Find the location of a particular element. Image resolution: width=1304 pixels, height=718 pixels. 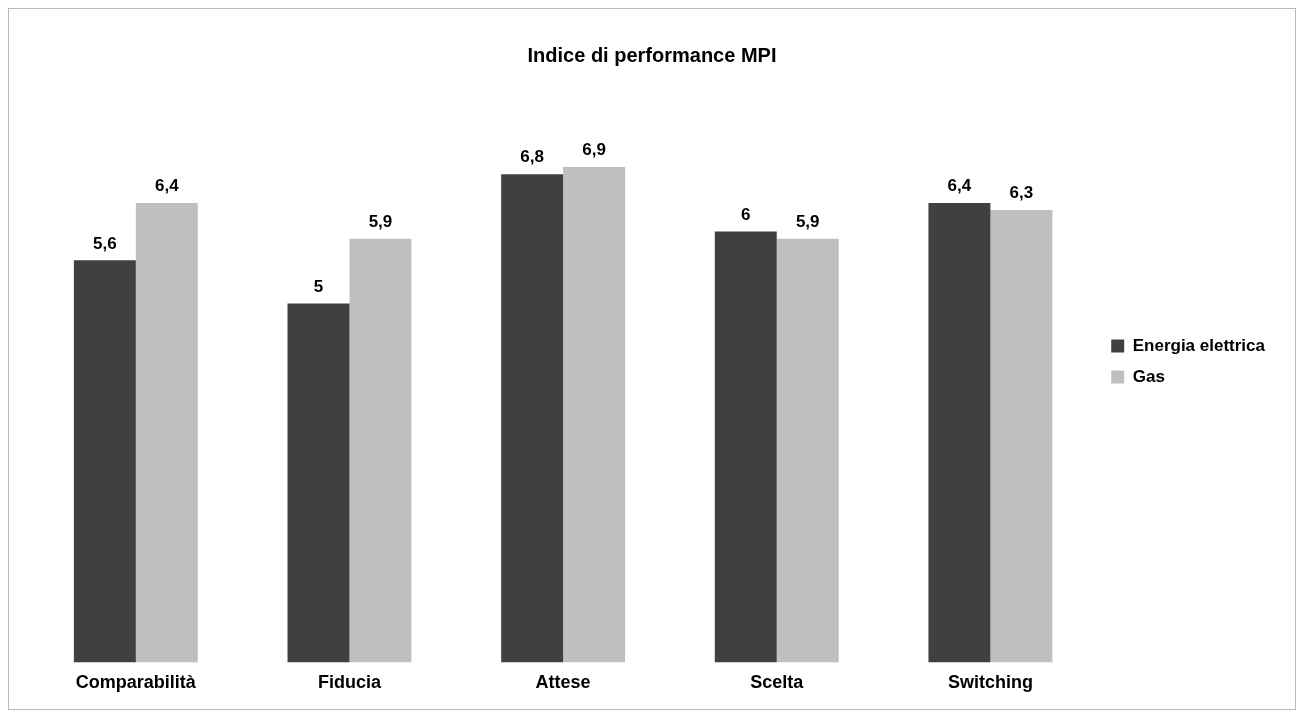

legend-label: Gas is located at coordinates (1148, 376).